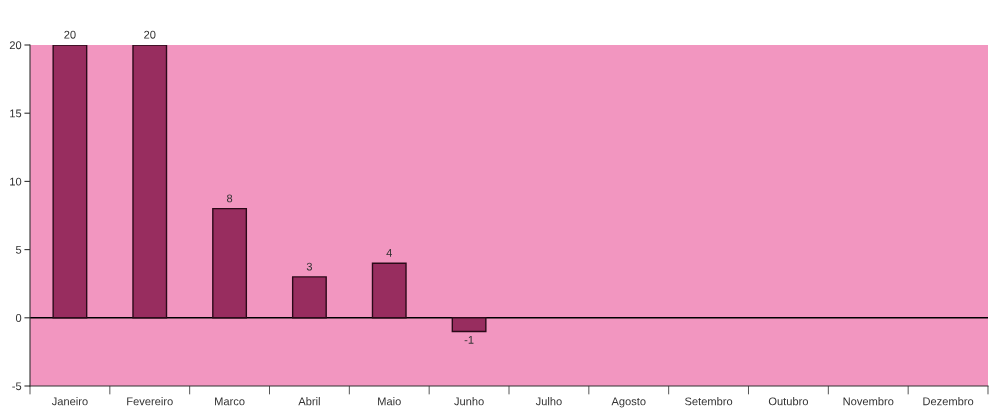 The image size is (1006, 410). What do you see at coordinates (948, 401) in the screenshot?
I see `x-tick-label: Dezembro` at bounding box center [948, 401].